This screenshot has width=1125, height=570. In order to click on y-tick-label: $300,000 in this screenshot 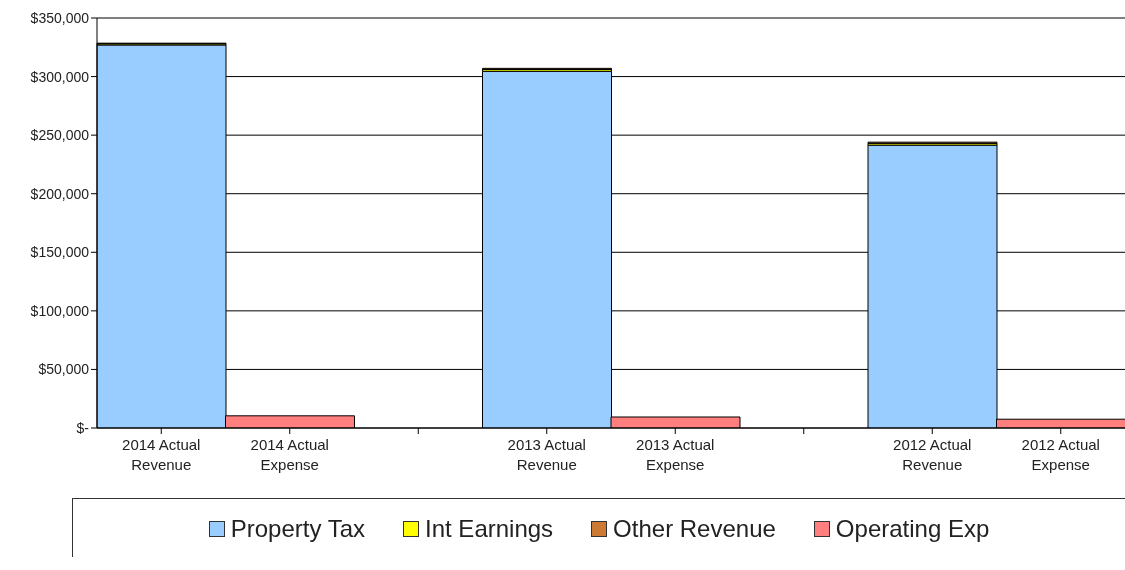, I will do `click(60, 76)`.